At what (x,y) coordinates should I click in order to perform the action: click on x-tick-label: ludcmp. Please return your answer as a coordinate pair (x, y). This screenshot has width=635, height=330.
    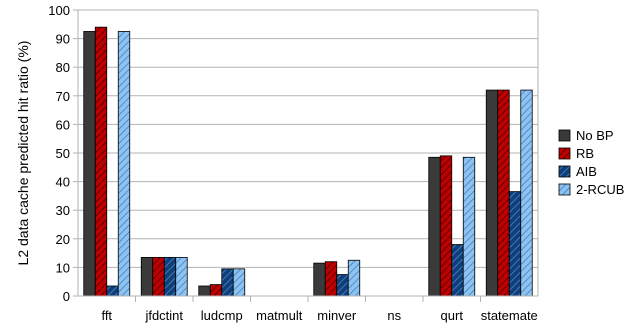
    Looking at the image, I should click on (222, 315).